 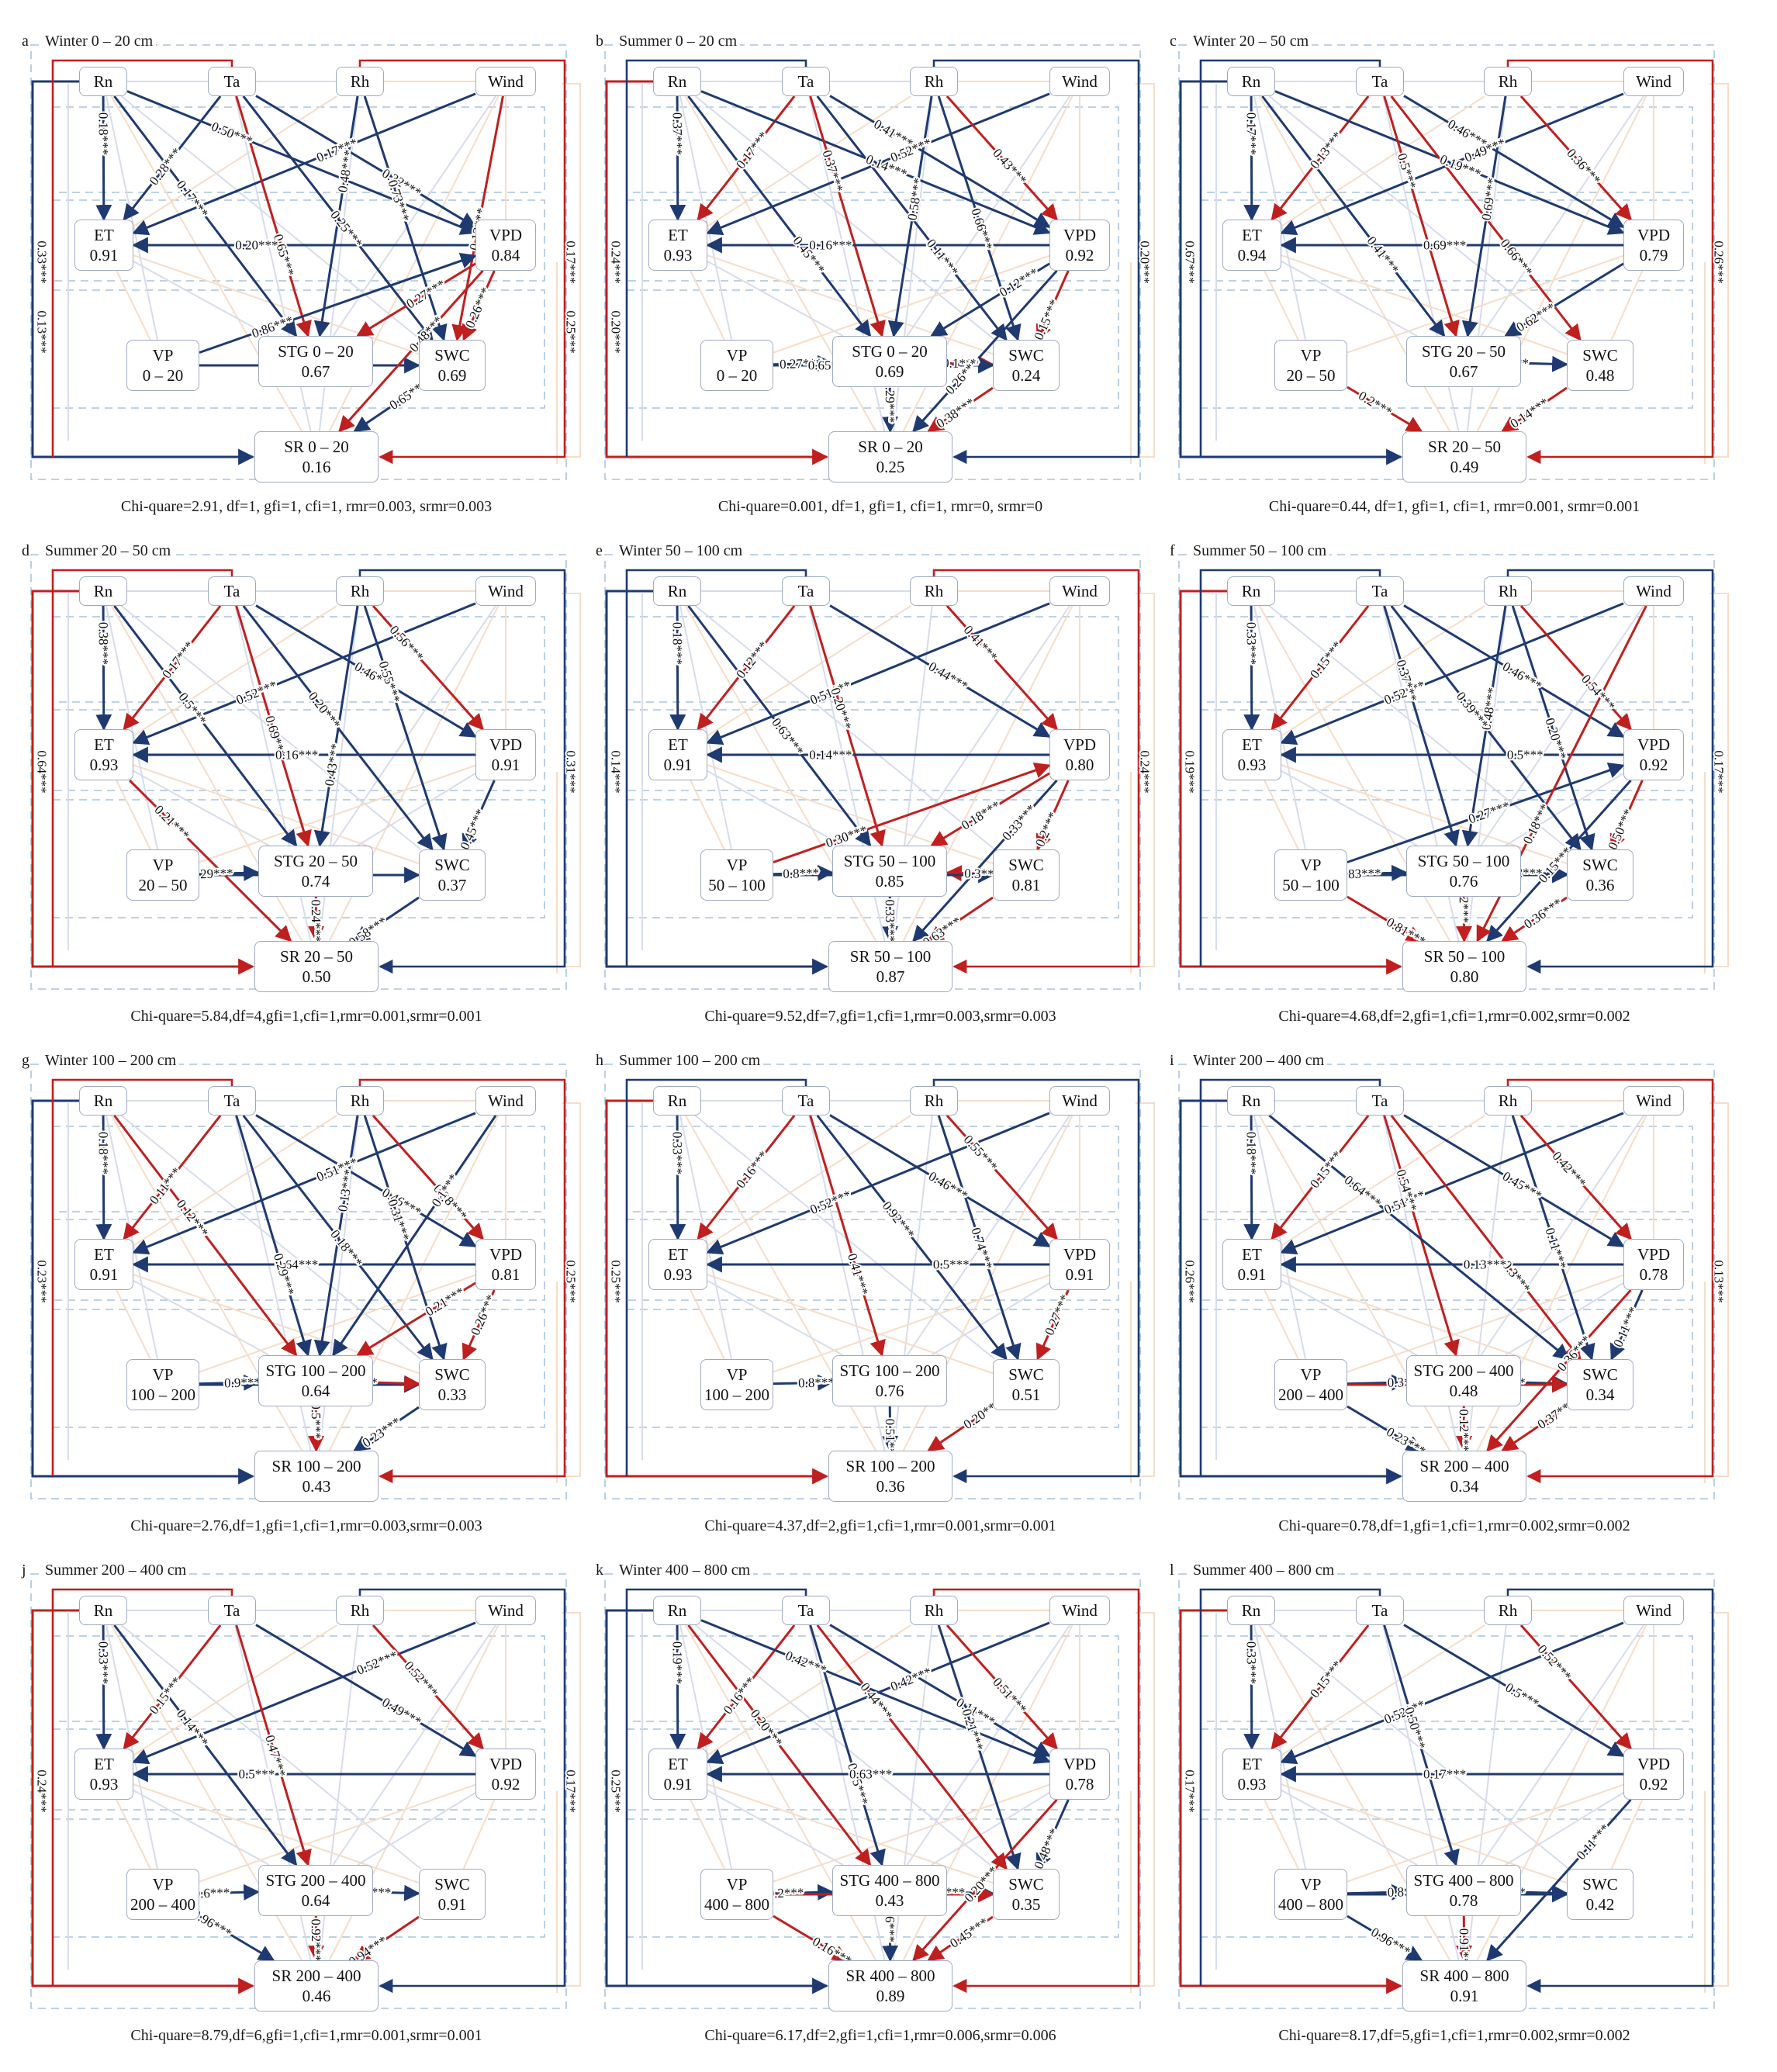 What do you see at coordinates (890, 361) in the screenshot?
I see `node-stg: STG 0 – 20 0.69` at bounding box center [890, 361].